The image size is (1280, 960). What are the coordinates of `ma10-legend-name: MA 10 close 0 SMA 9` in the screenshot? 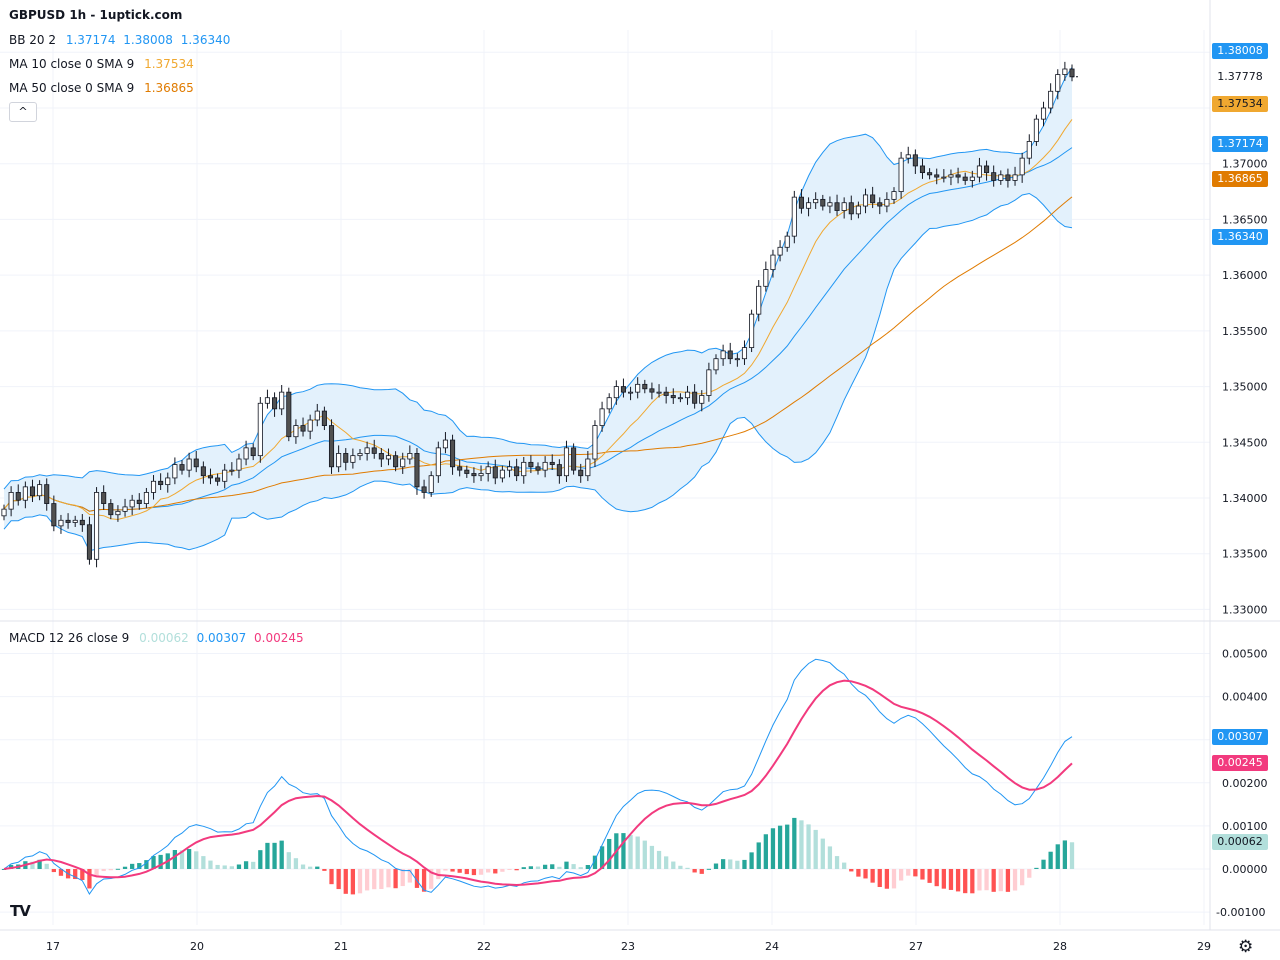 It's located at (72, 64).